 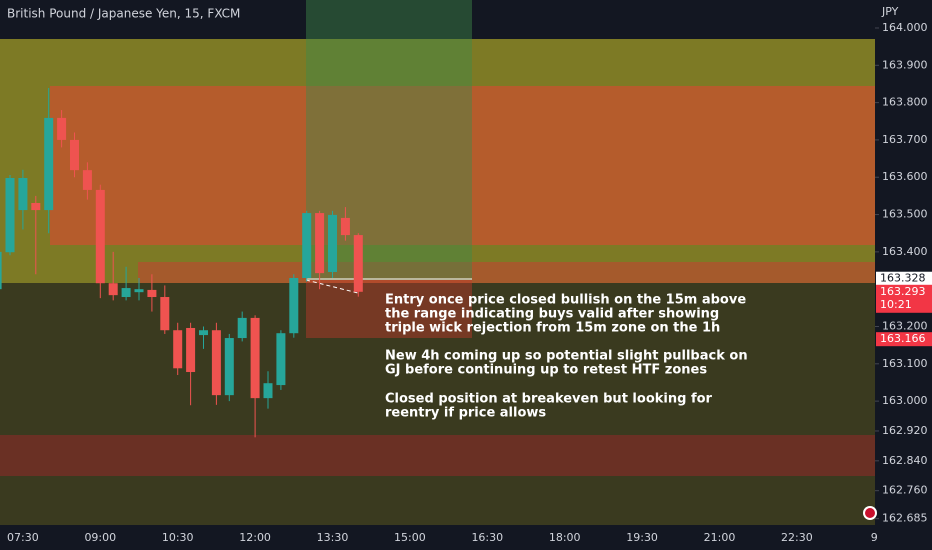 I want to click on y-tick-label: 162.685, so click(x=905, y=518).